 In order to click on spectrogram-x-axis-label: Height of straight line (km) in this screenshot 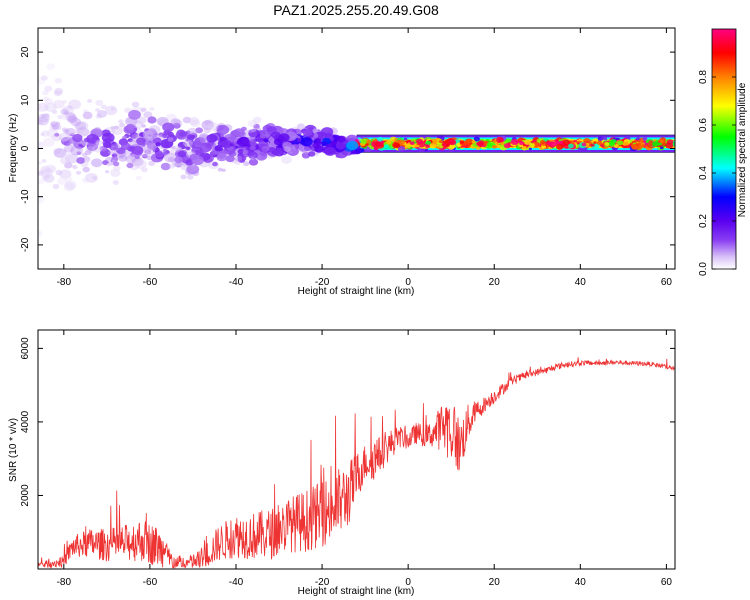, I will do `click(356, 291)`.